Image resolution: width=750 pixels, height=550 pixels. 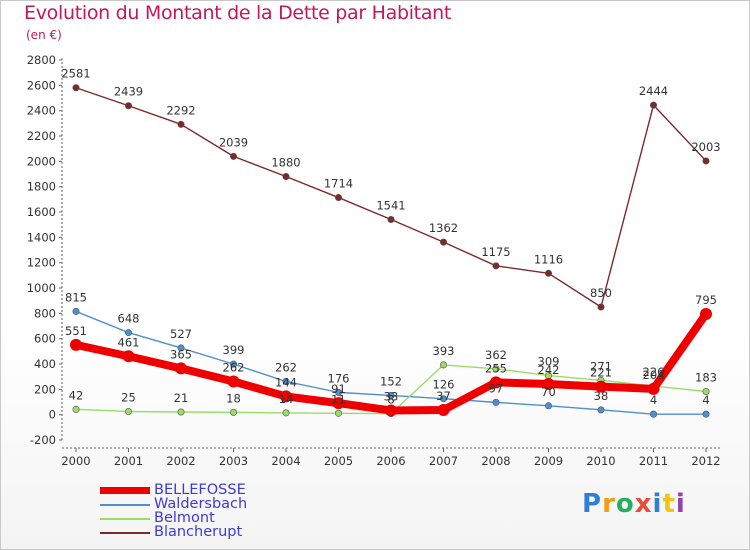 What do you see at coordinates (496, 355) in the screenshot?
I see `data-label-belmont: 362` at bounding box center [496, 355].